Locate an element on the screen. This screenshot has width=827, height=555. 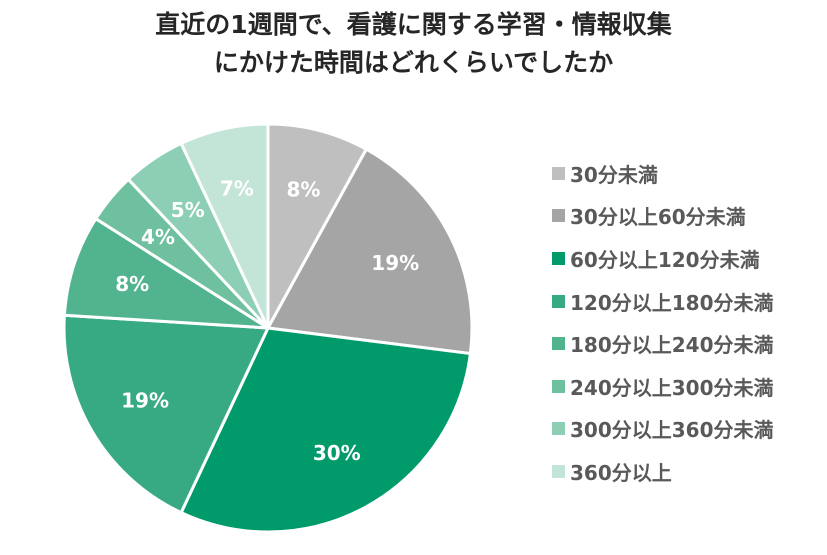
chart-title-line-1: 直近の1週間で、看護に関する学習・情報収集 is located at coordinates (413, 24).